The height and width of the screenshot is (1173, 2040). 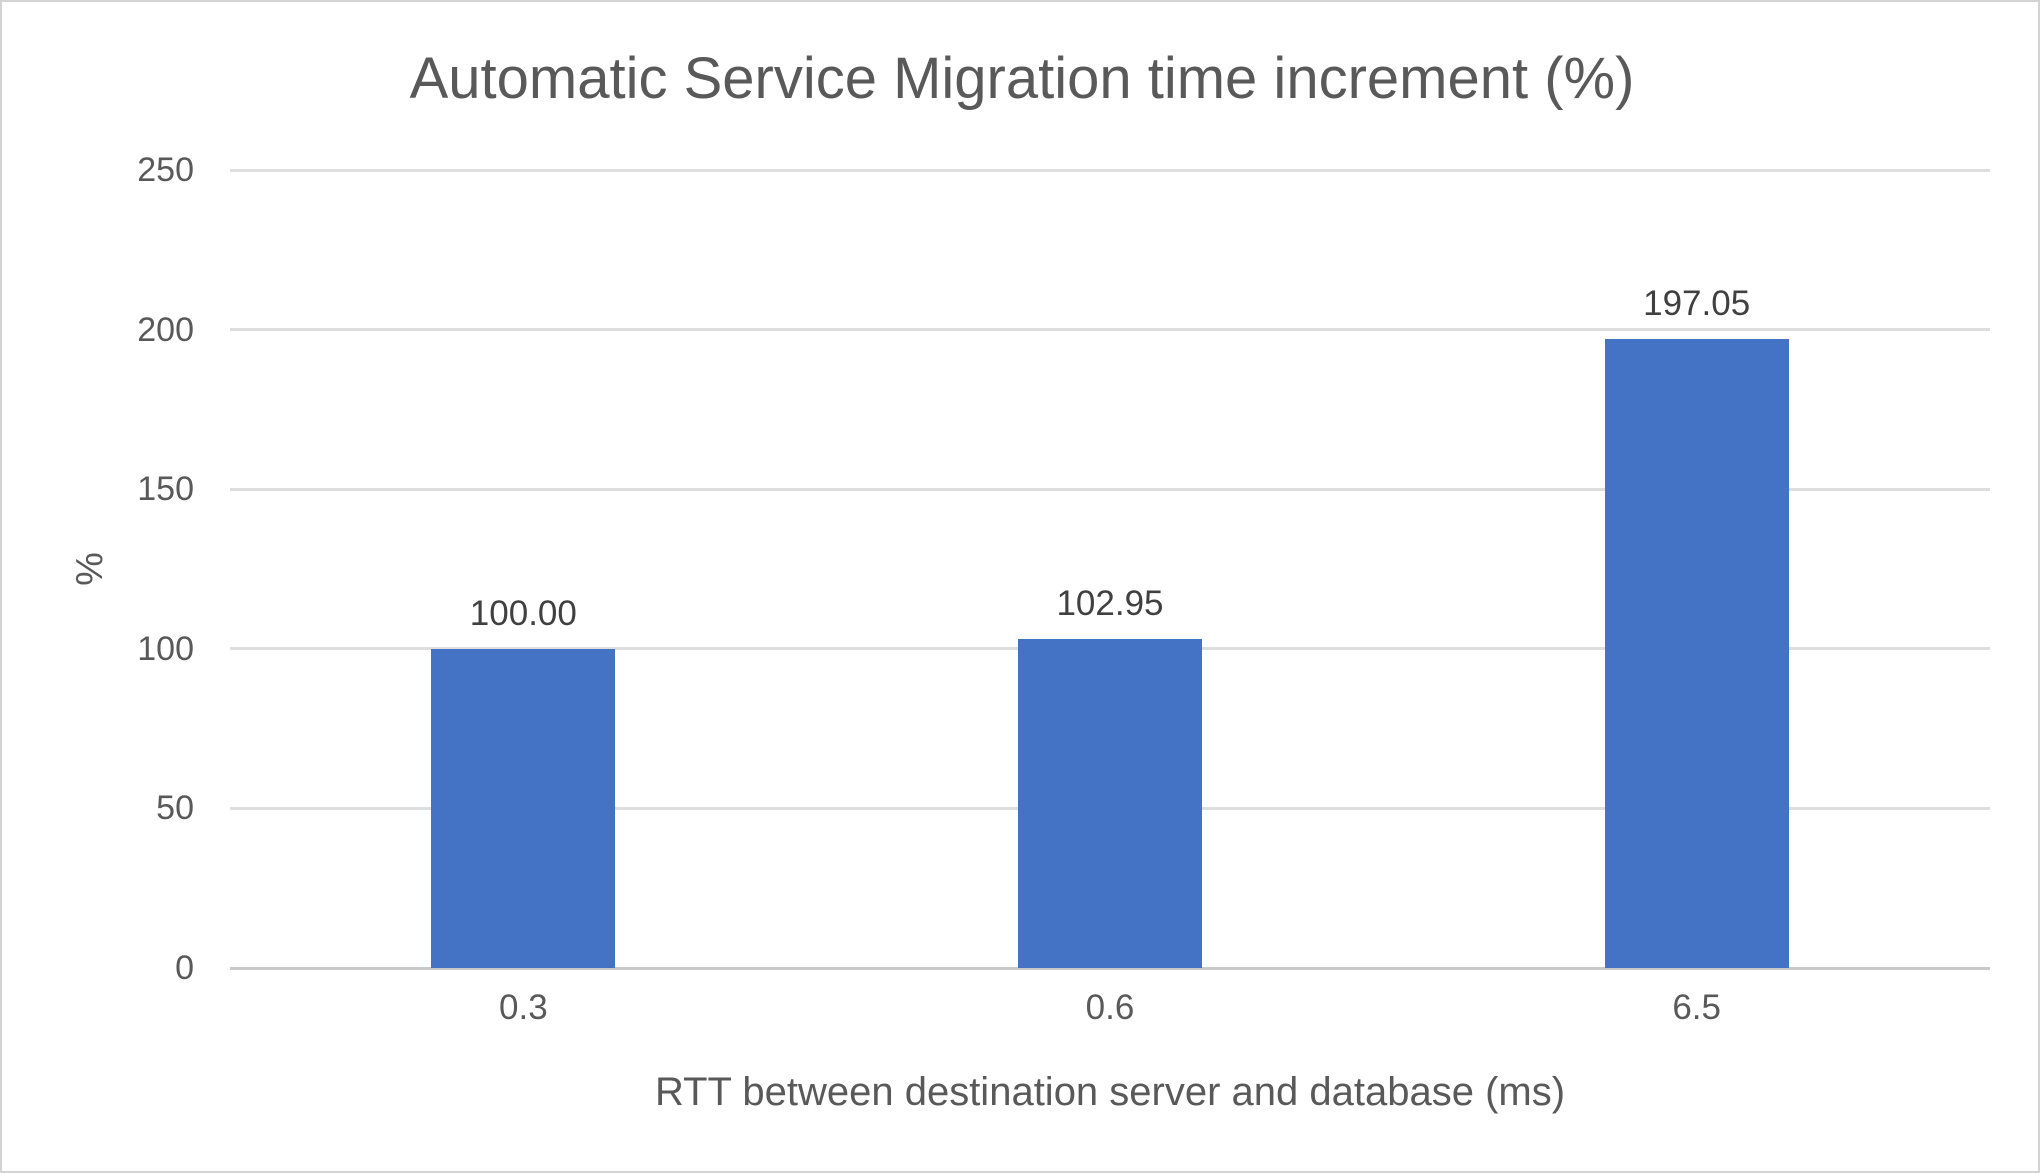 What do you see at coordinates (175, 808) in the screenshot?
I see `y-tick-label: 50` at bounding box center [175, 808].